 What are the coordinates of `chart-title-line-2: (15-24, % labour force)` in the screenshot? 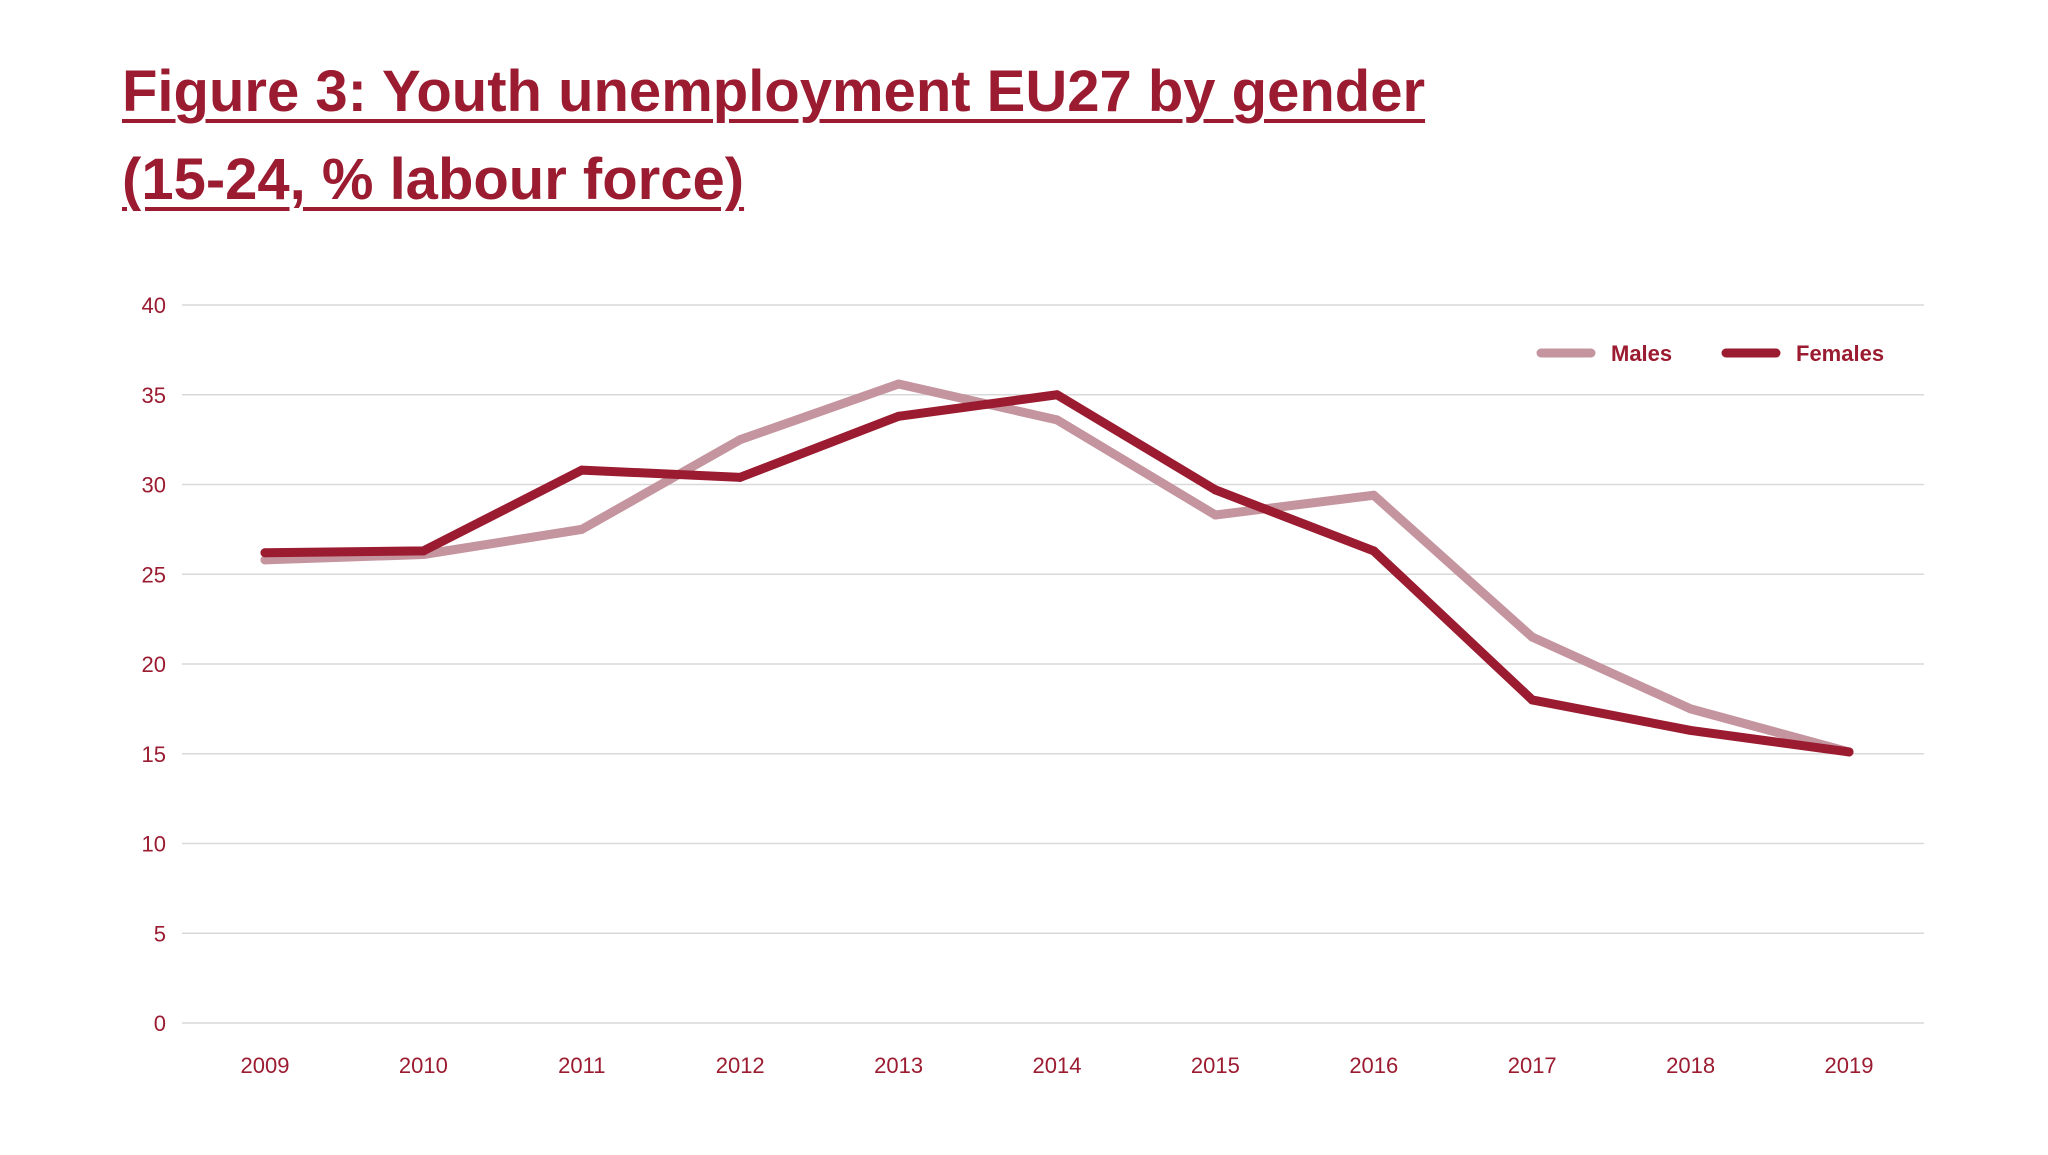 It's located at (433, 179).